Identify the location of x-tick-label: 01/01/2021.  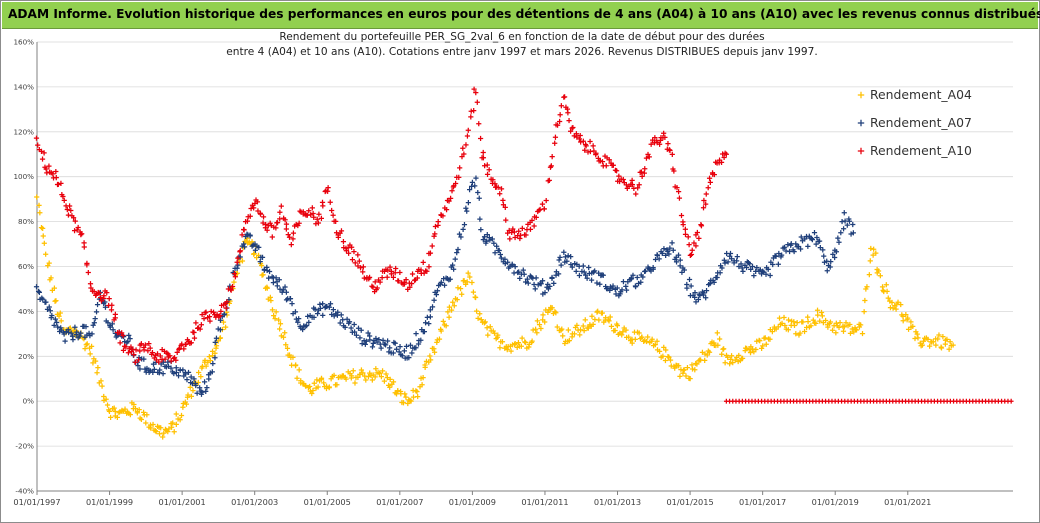
(907, 502).